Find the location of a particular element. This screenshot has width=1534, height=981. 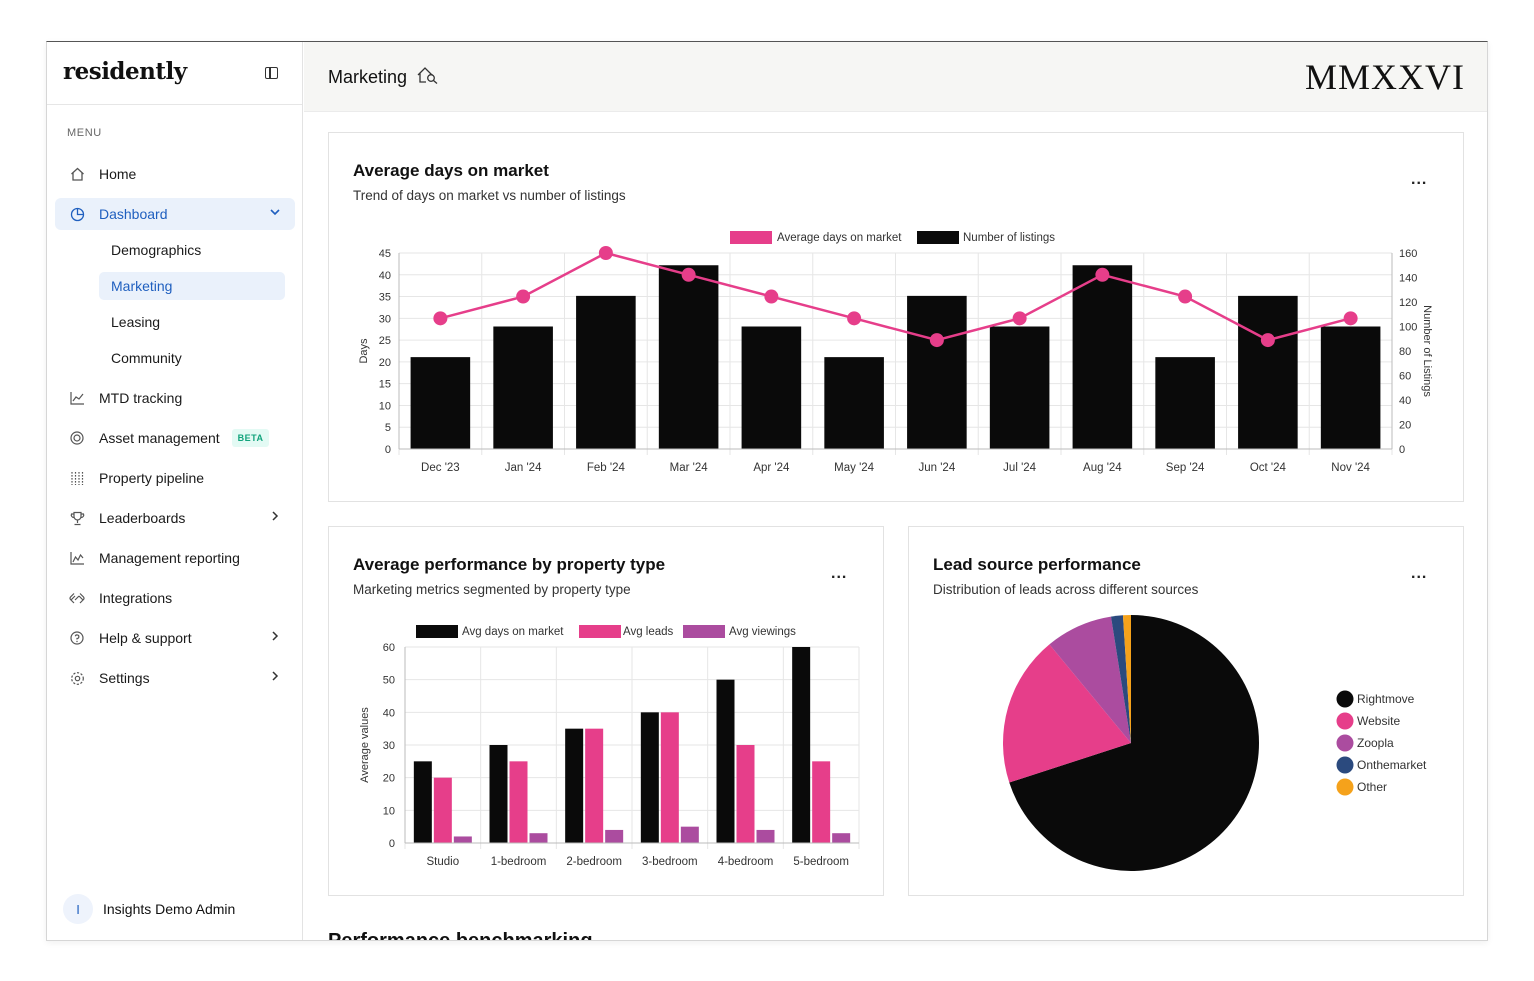

chevron-down-icon is located at coordinates (275, 213).